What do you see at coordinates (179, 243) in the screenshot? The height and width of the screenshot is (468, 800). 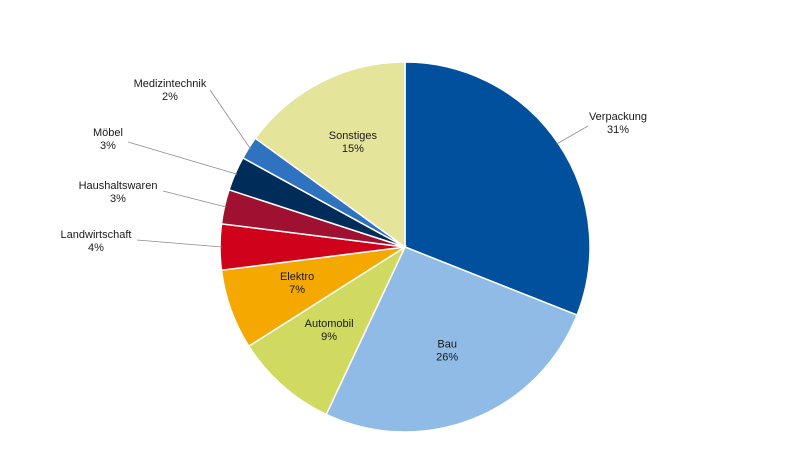 I see `leader-line-landwirtschaft` at bounding box center [179, 243].